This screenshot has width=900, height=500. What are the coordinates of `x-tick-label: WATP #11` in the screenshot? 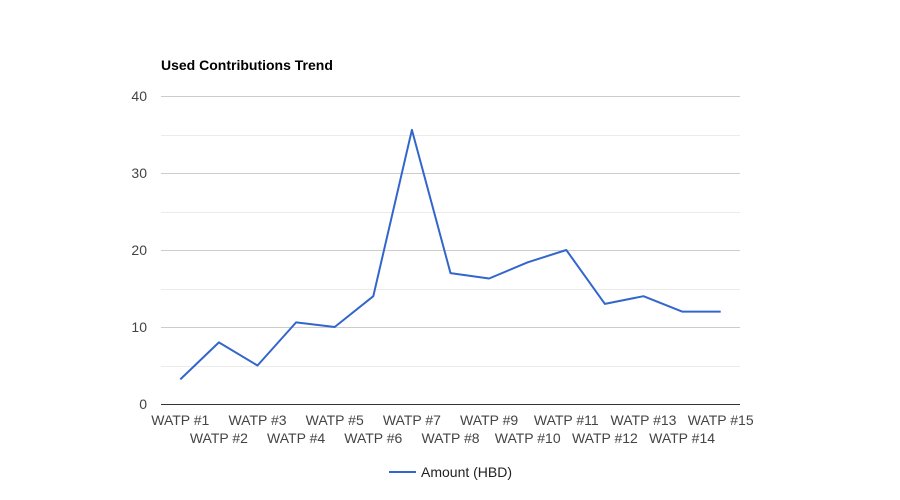 It's located at (566, 420).